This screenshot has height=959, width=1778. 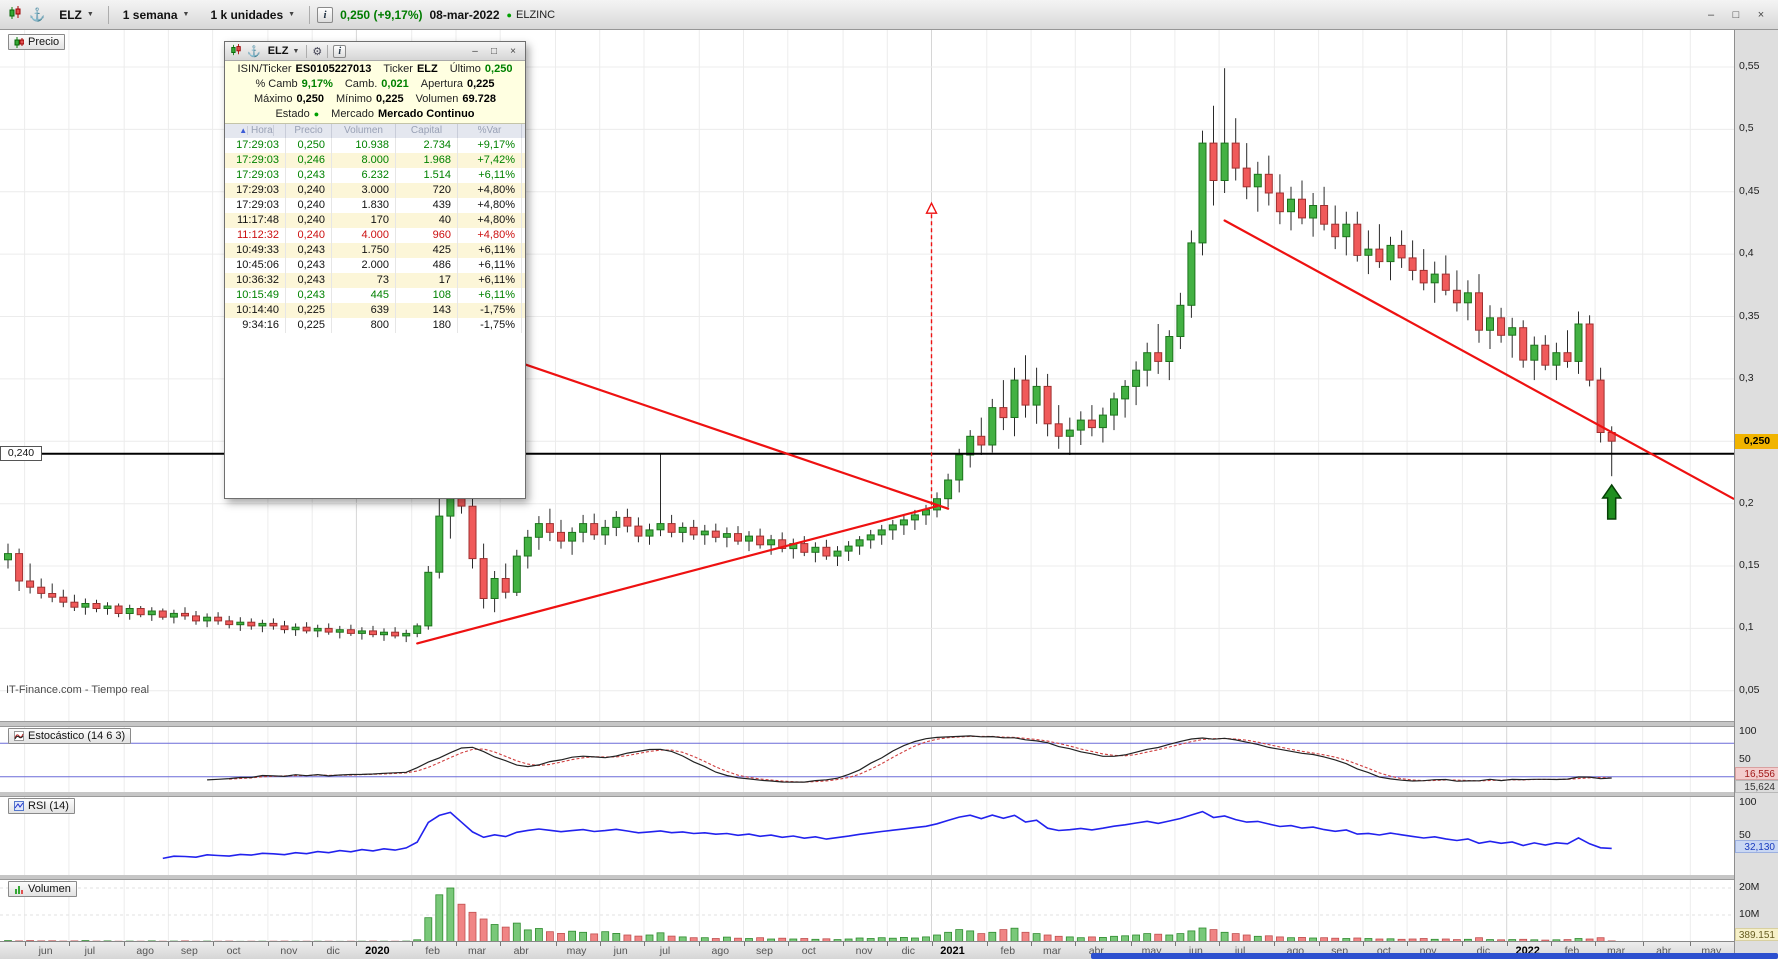 What do you see at coordinates (284, 51) in the screenshot?
I see `window-ticker-dropdown: ELZ ▼` at bounding box center [284, 51].